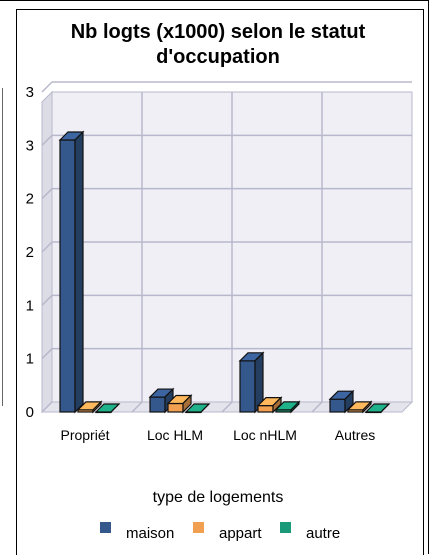 The height and width of the screenshot is (555, 430). What do you see at coordinates (30, 412) in the screenshot?
I see `y-tick-label: 0` at bounding box center [30, 412].